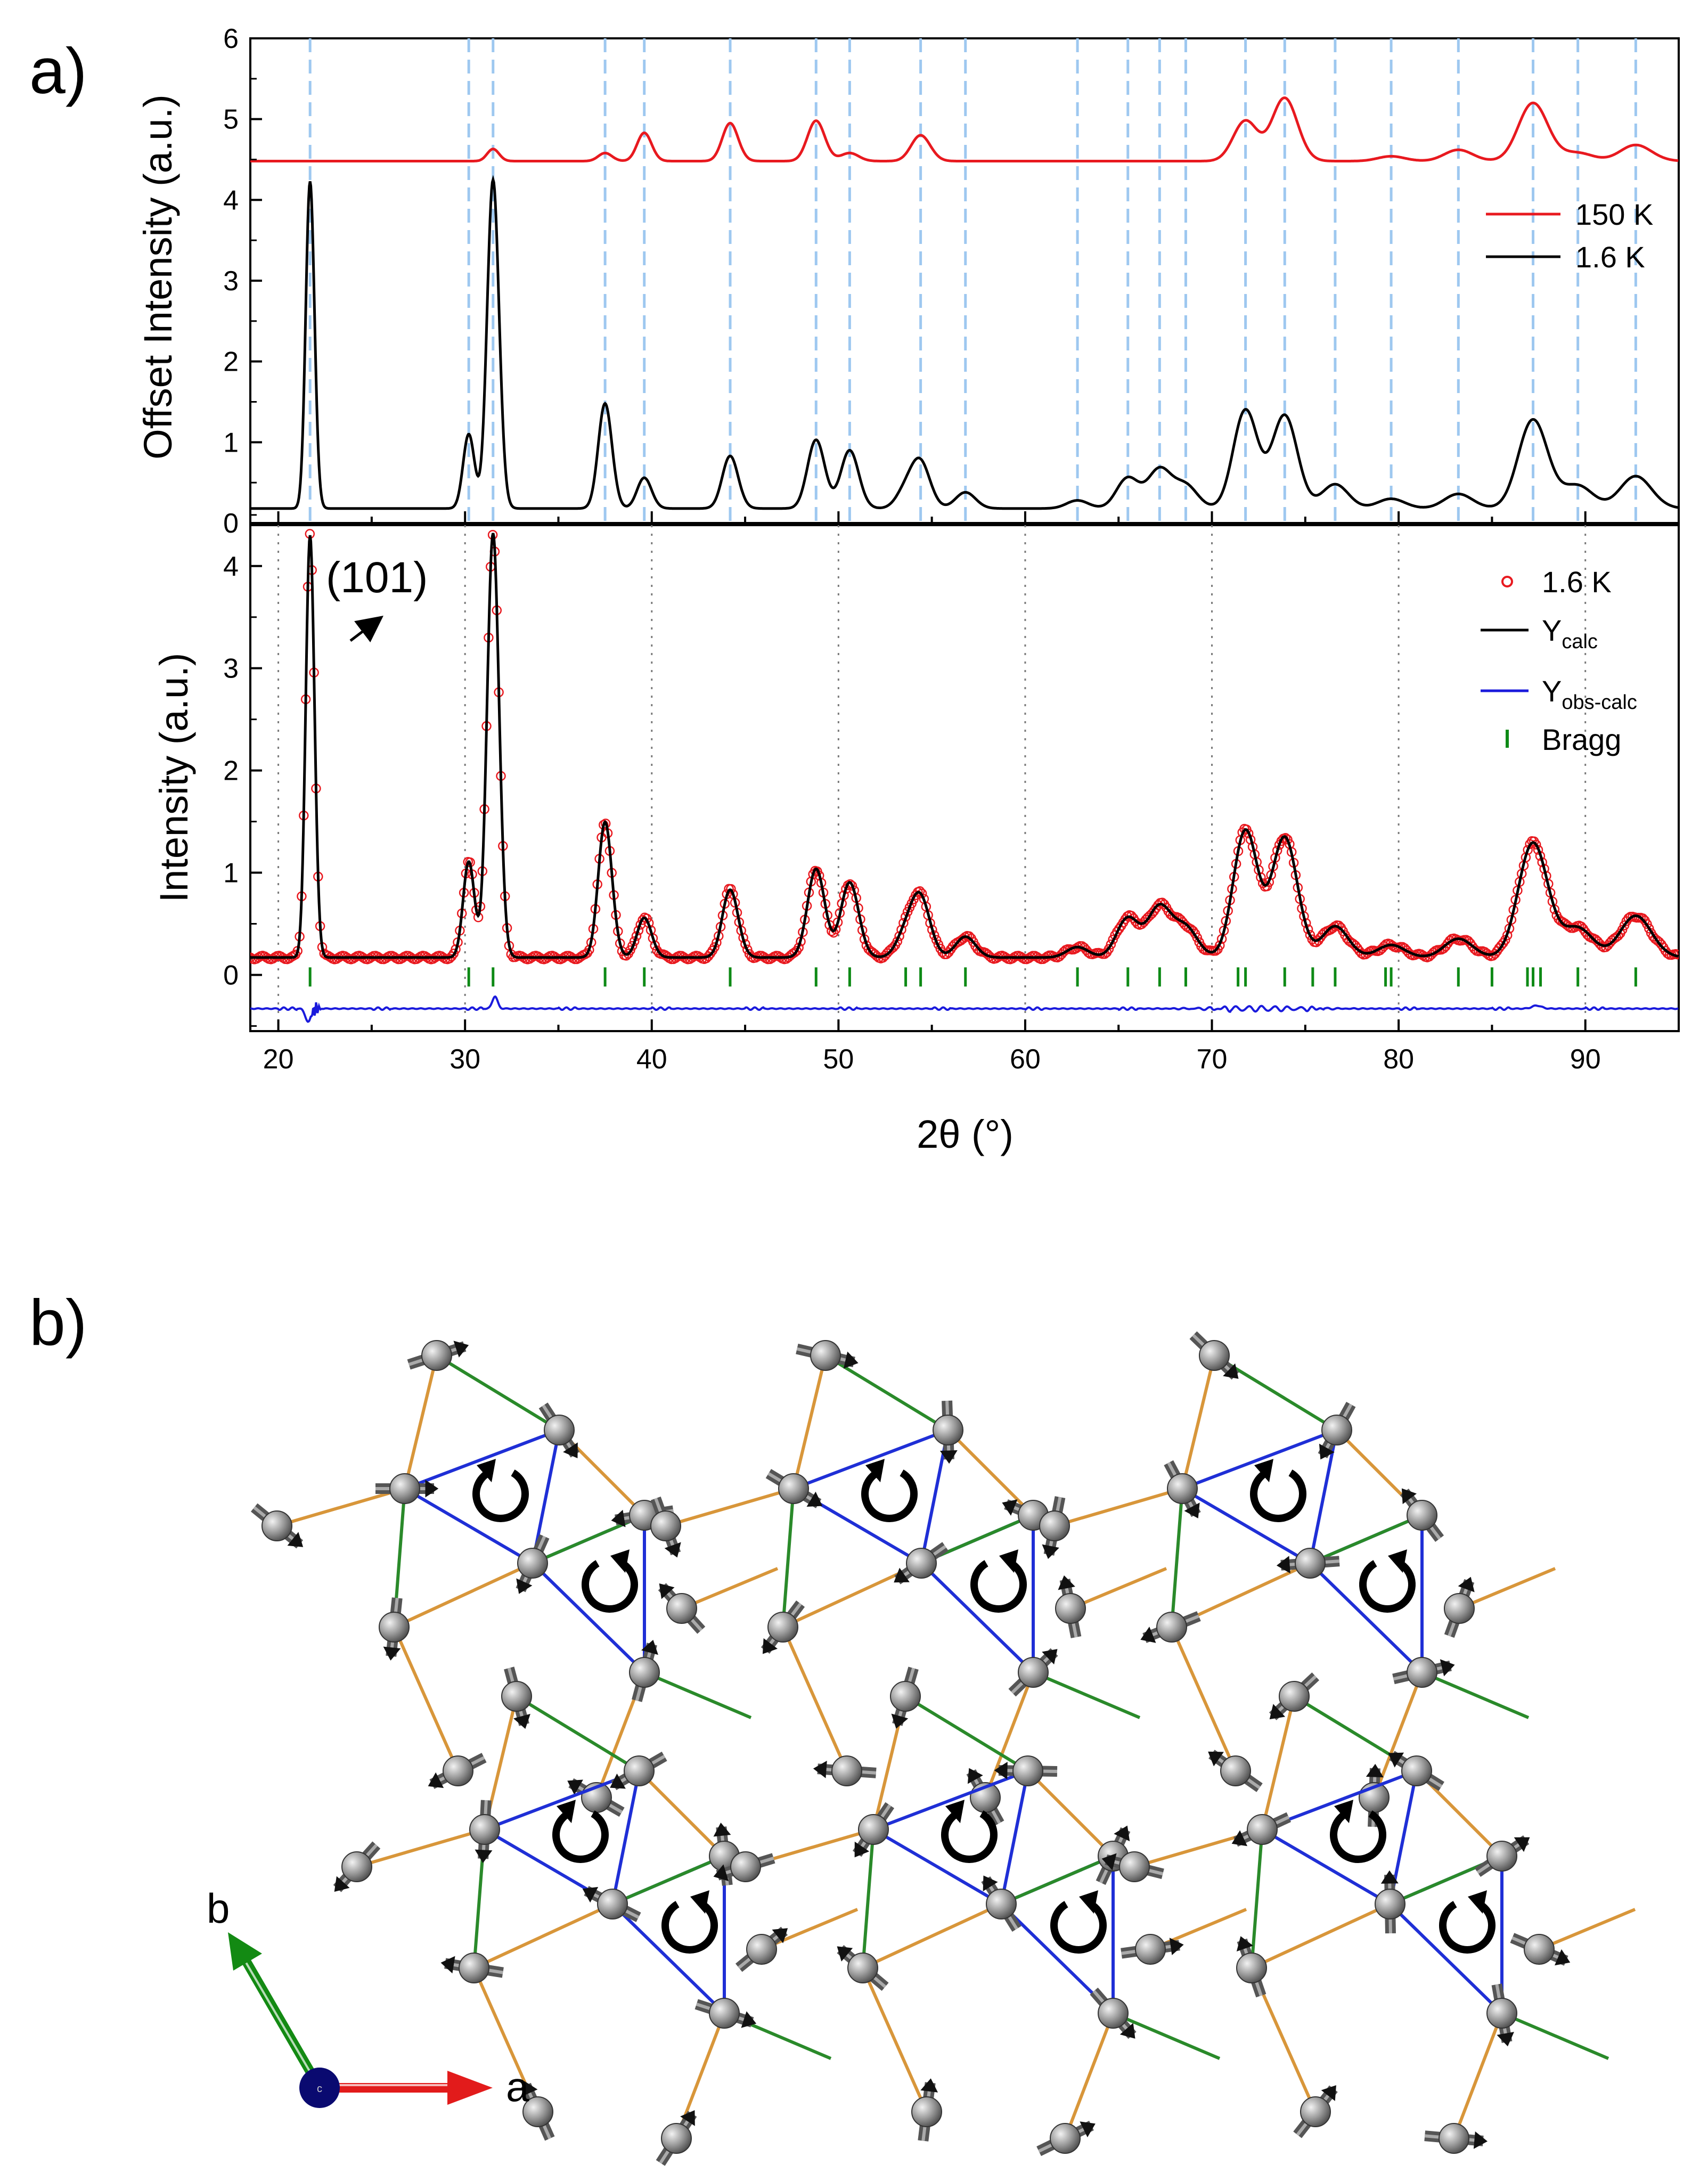 The height and width of the screenshot is (2181, 1708). I want to click on x-axis-title: 2θ (°), so click(966, 1134).